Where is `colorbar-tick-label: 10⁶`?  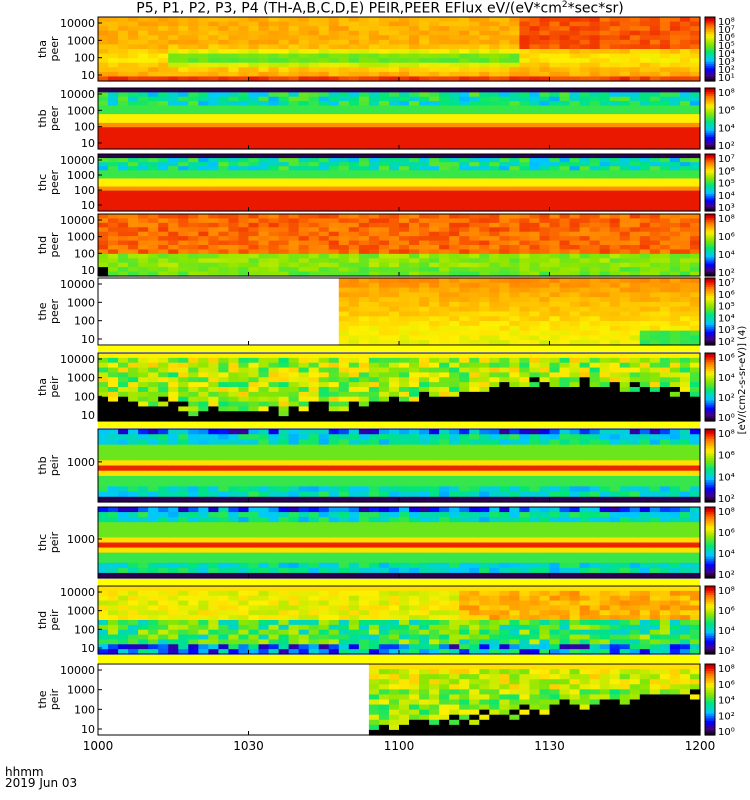
colorbar-tick-label: 10⁶ is located at coordinates (726, 237).